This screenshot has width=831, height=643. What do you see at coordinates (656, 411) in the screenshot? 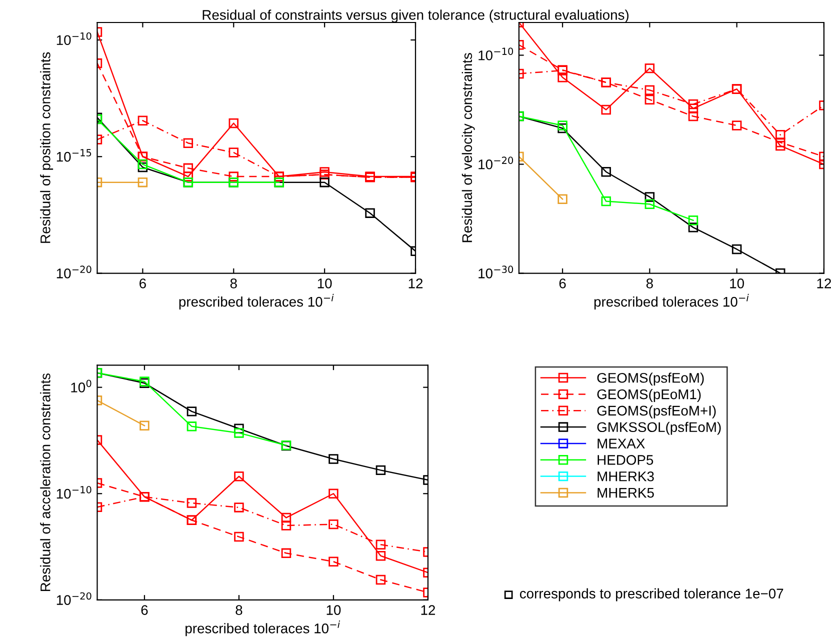
I see `legend-label: GEOMS(psfEoM+I)` at bounding box center [656, 411].